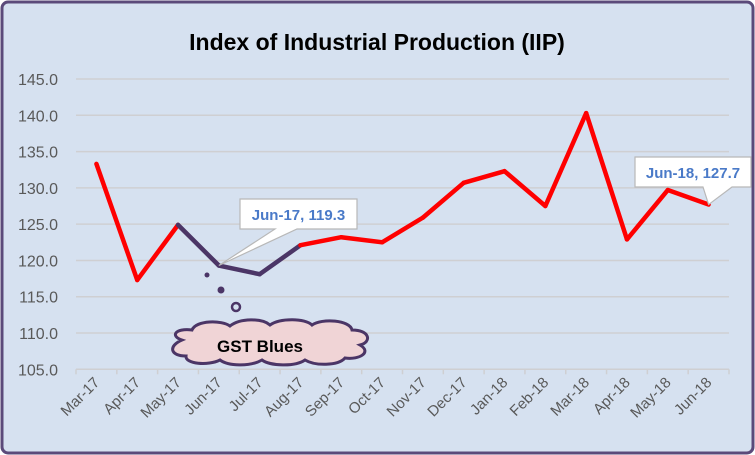  I want to click on y-tick-label: 135.0, so click(38, 153).